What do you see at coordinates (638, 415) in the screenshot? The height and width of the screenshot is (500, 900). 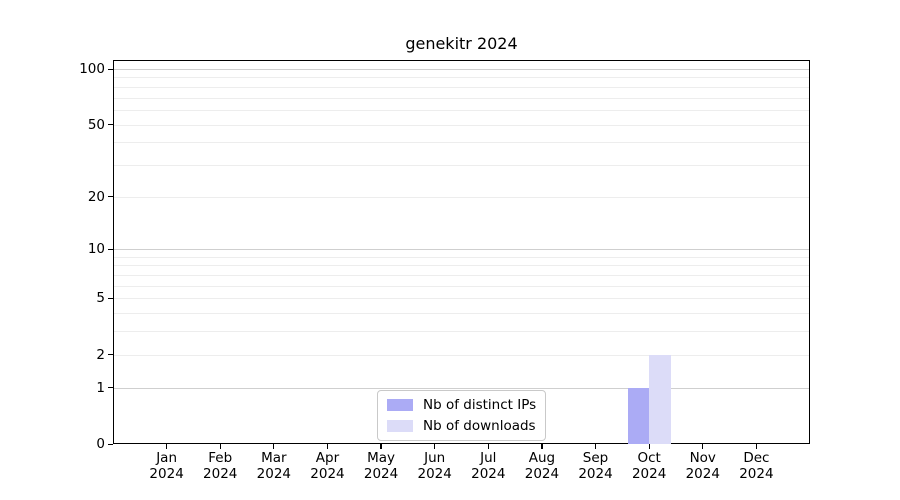 I see `bar-distinct-ips` at bounding box center [638, 415].